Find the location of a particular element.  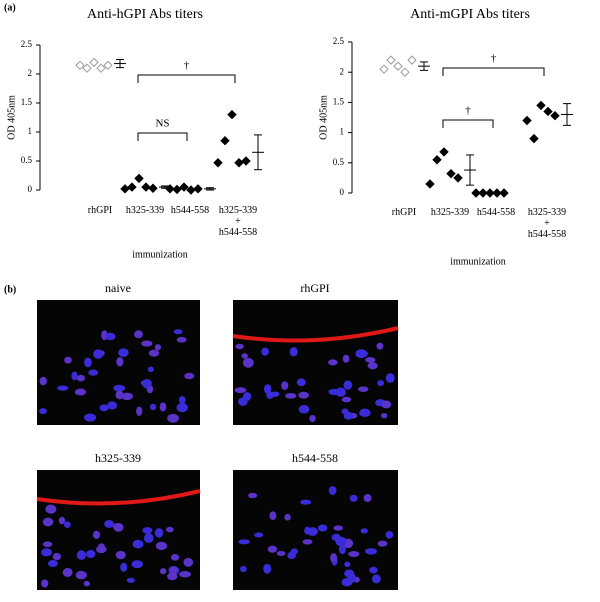

y-tick-label: 2 is located at coordinates (30, 73).